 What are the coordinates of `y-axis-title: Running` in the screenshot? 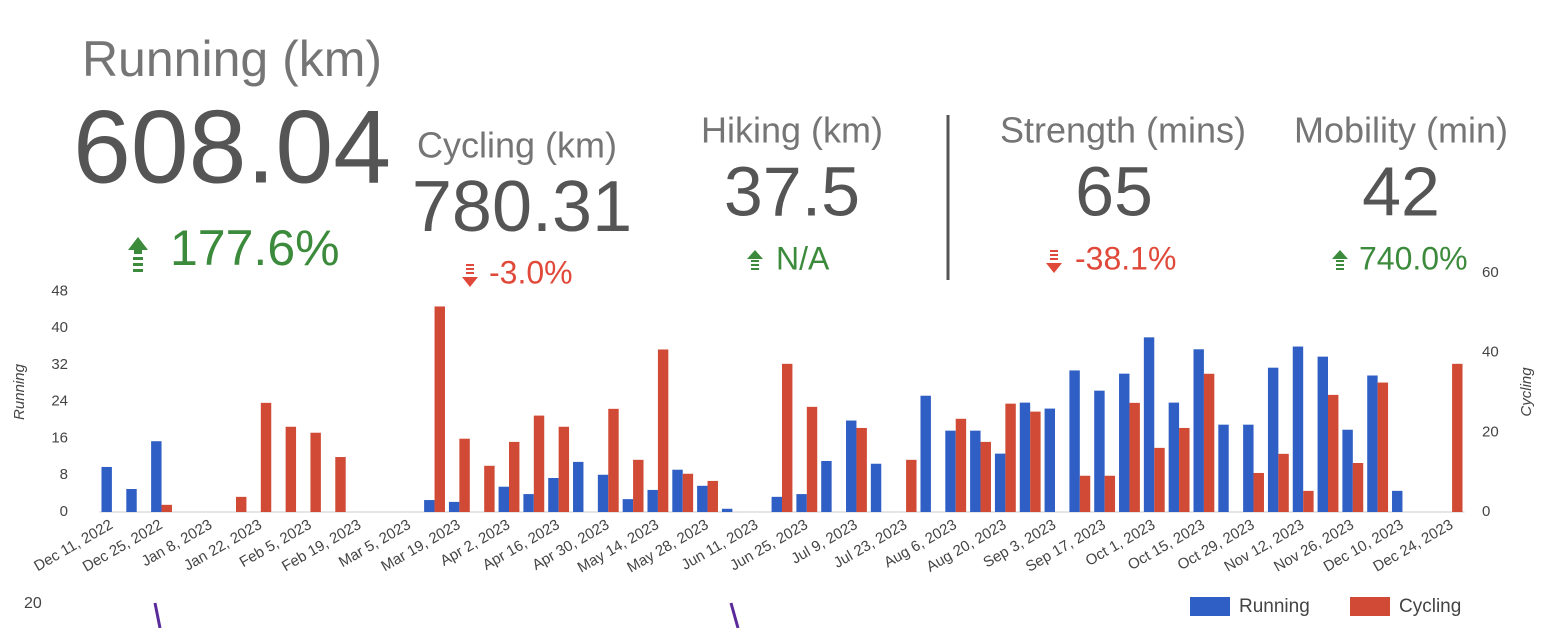 It's located at (19, 391).